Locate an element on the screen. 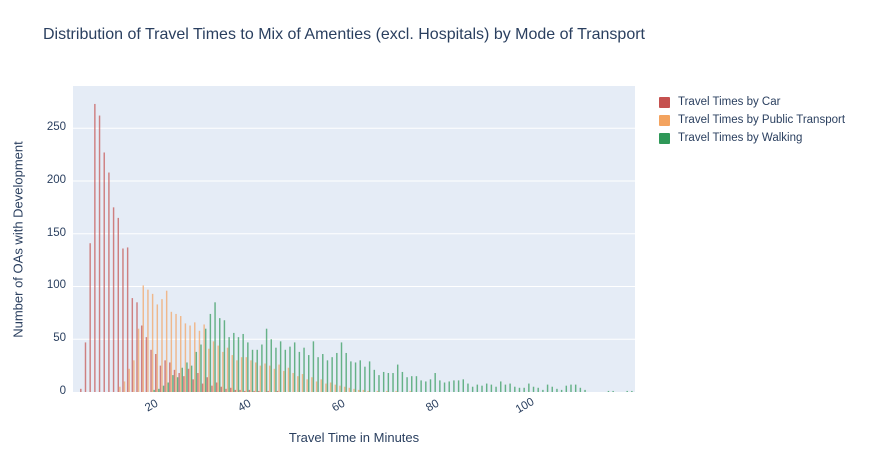  legend-item-2: Travel Times by Walking is located at coordinates (752, 138).